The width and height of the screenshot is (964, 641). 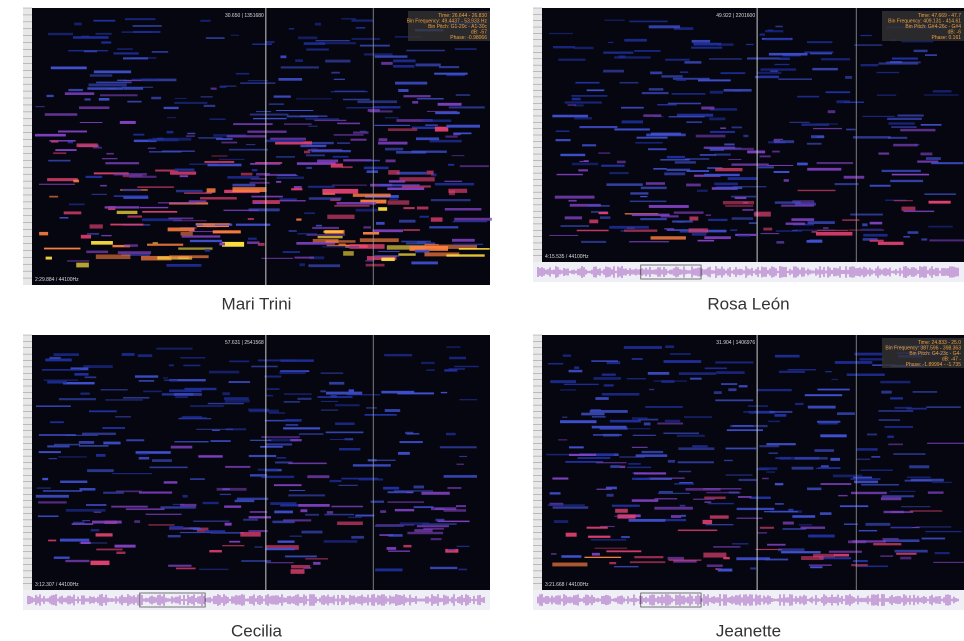 What do you see at coordinates (671, 272) in the screenshot?
I see `waveform-view` at bounding box center [671, 272].